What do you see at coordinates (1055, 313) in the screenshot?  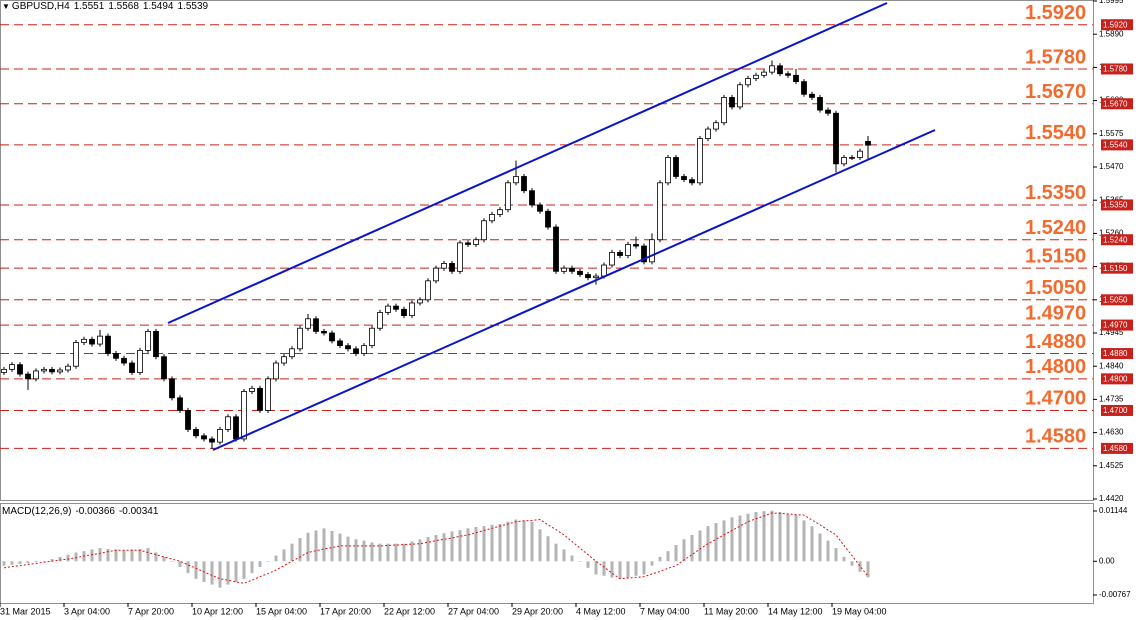 I see `level-label: 1.4970` at bounding box center [1055, 313].